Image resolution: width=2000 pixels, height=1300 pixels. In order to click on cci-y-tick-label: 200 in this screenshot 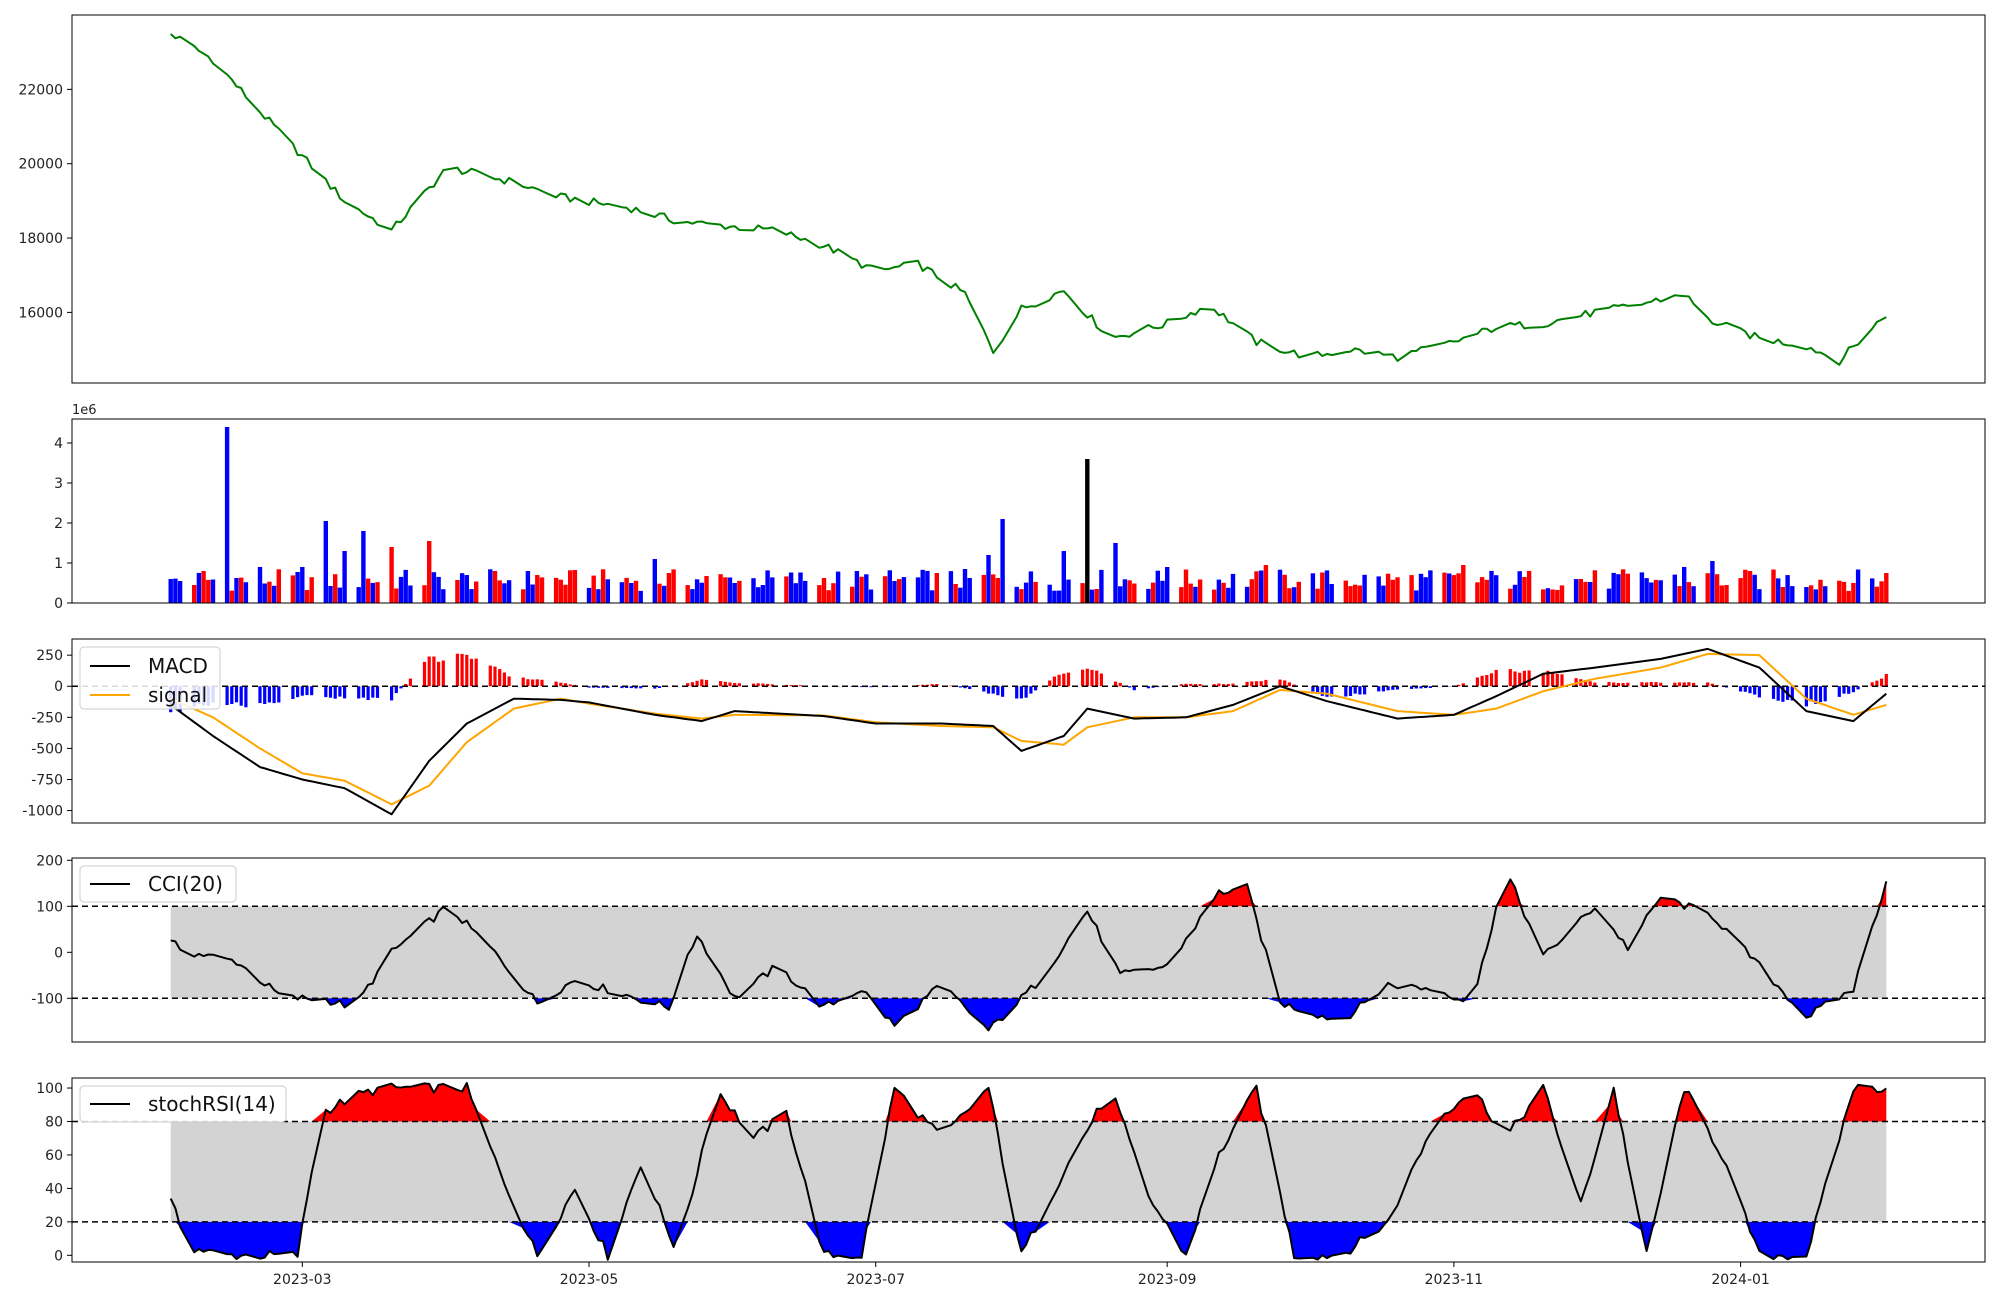, I will do `click(49, 861)`.